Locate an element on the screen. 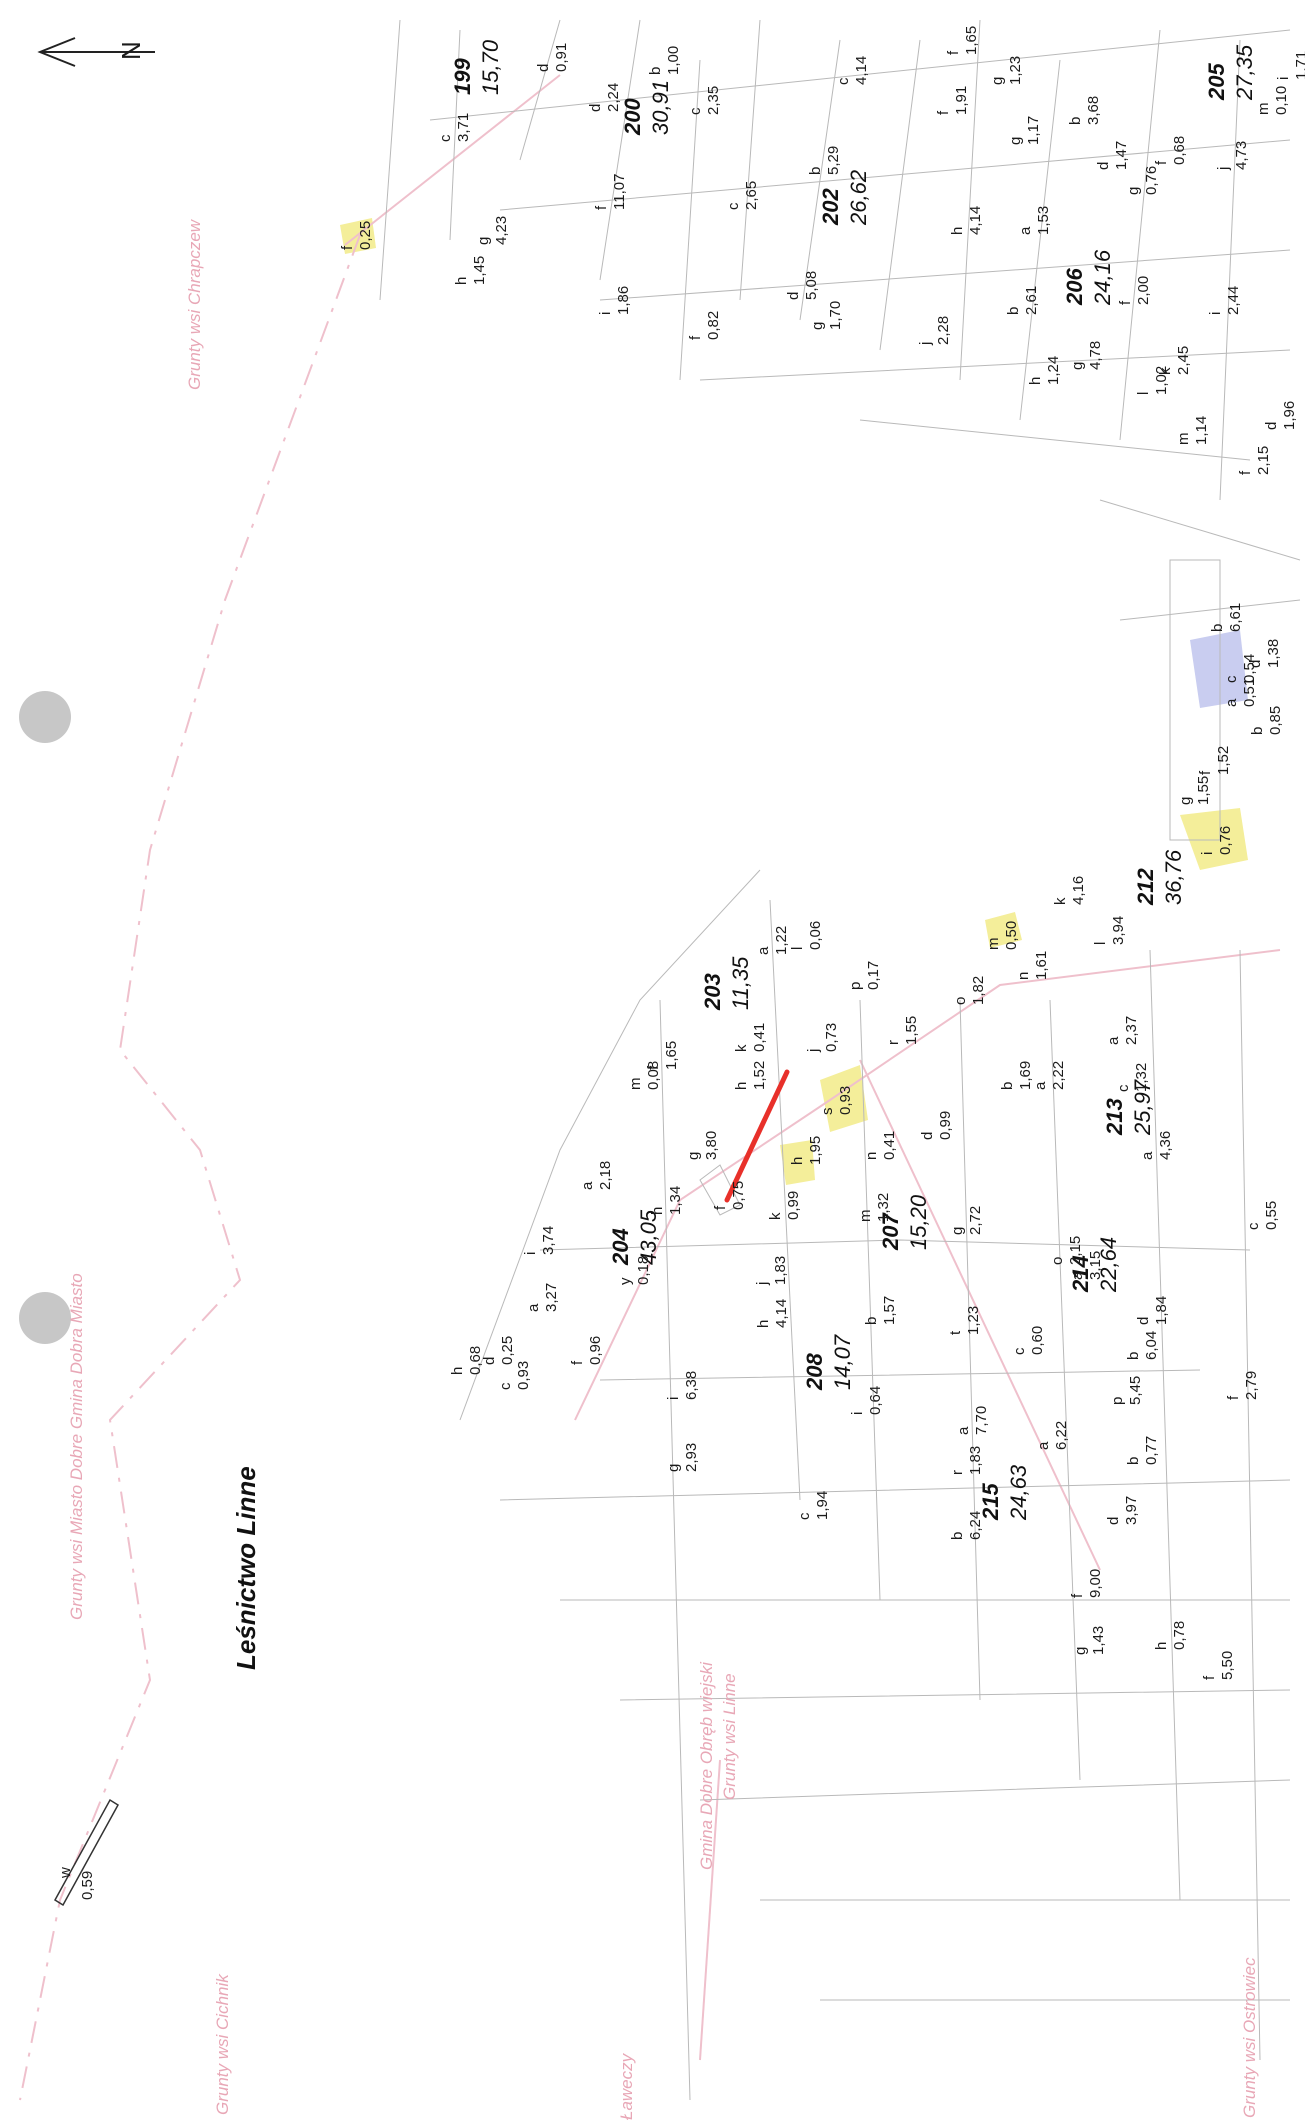  subdivision-area: 0,54 is located at coordinates (1249, 668).